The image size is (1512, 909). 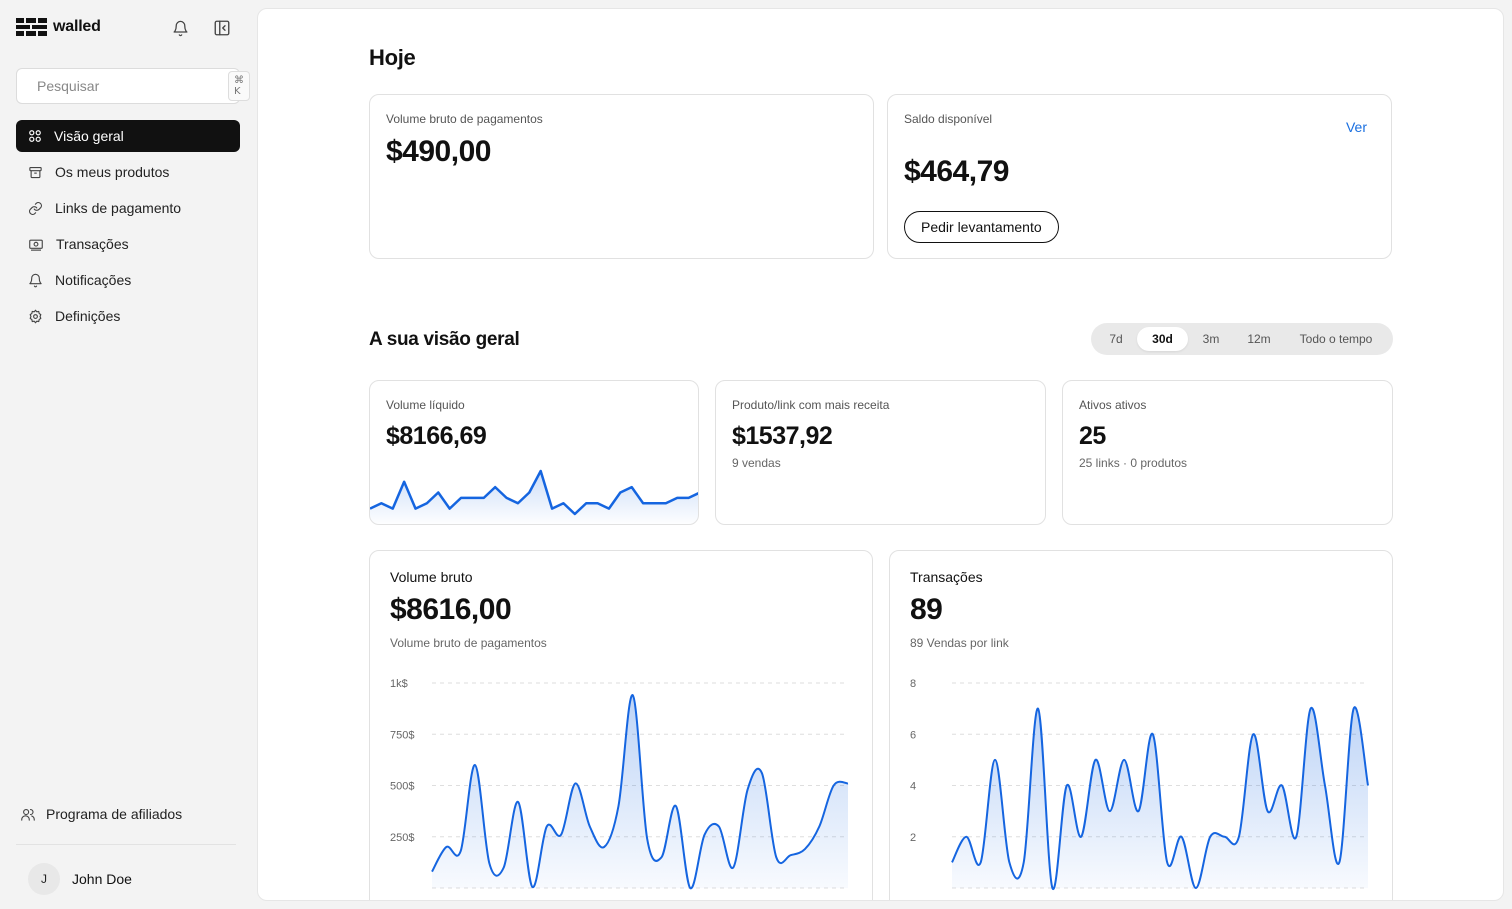 What do you see at coordinates (31, 27) in the screenshot?
I see `walled-logo-icon` at bounding box center [31, 27].